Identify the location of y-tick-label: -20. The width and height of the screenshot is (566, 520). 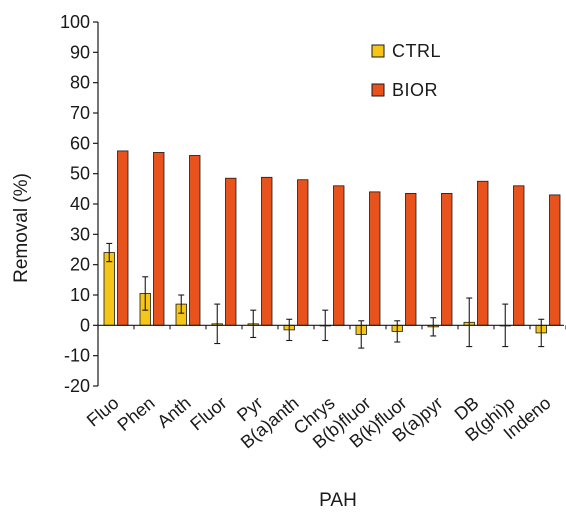
(77, 386).